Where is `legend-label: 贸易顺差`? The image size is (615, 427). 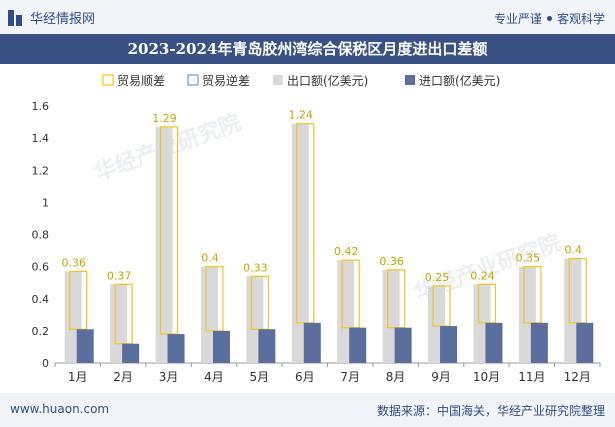 legend-label: 贸易顺差 is located at coordinates (141, 81).